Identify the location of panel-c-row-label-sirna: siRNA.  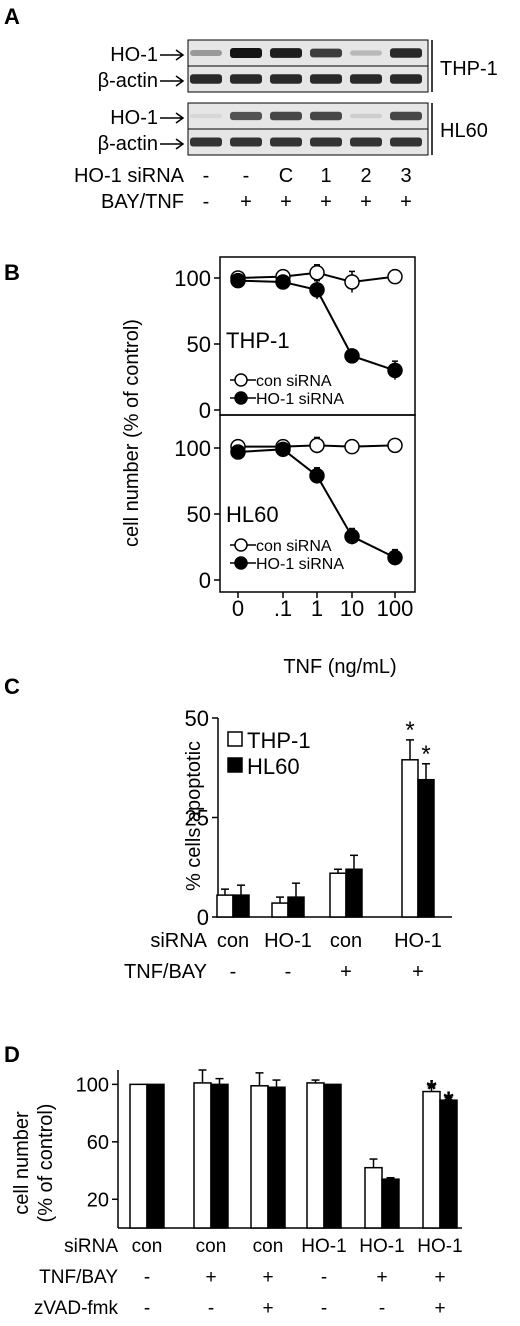
(178, 941).